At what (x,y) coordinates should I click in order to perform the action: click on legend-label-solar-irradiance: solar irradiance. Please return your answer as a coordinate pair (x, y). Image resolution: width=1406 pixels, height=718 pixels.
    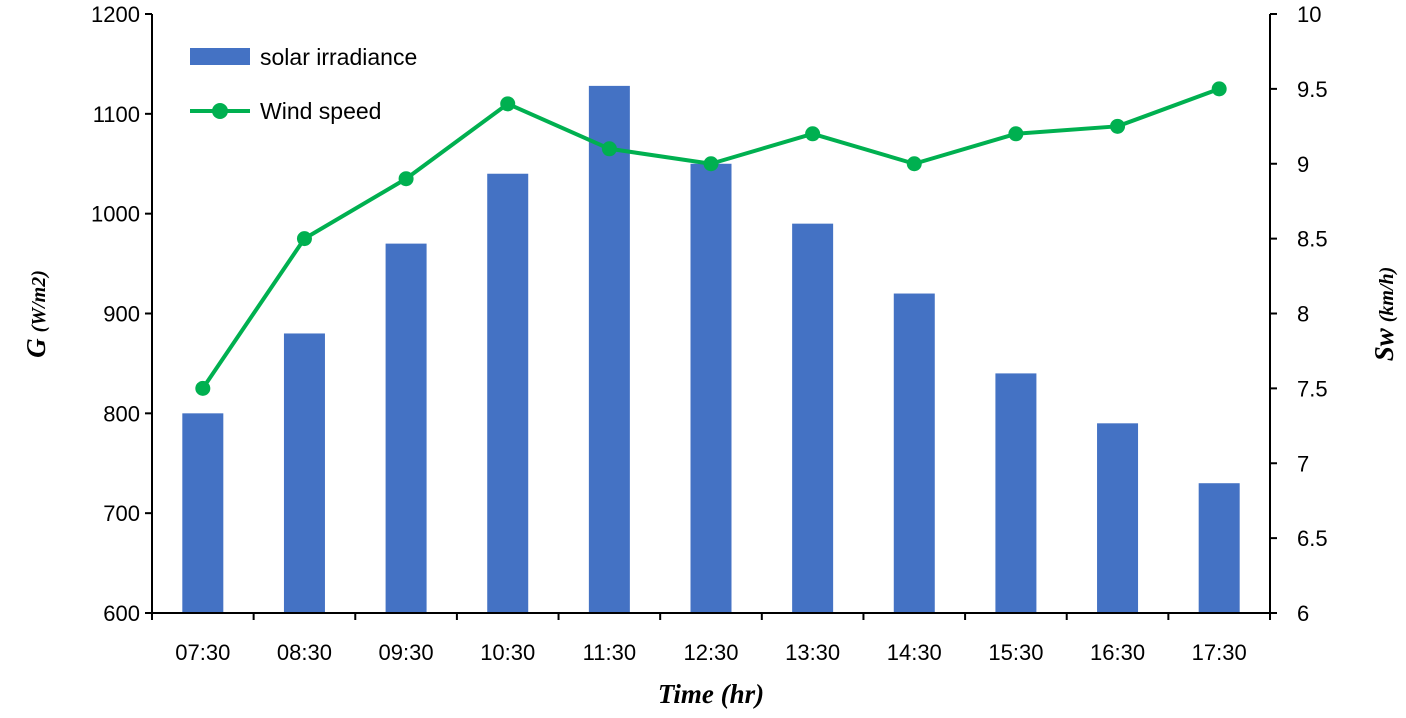
    Looking at the image, I should click on (338, 57).